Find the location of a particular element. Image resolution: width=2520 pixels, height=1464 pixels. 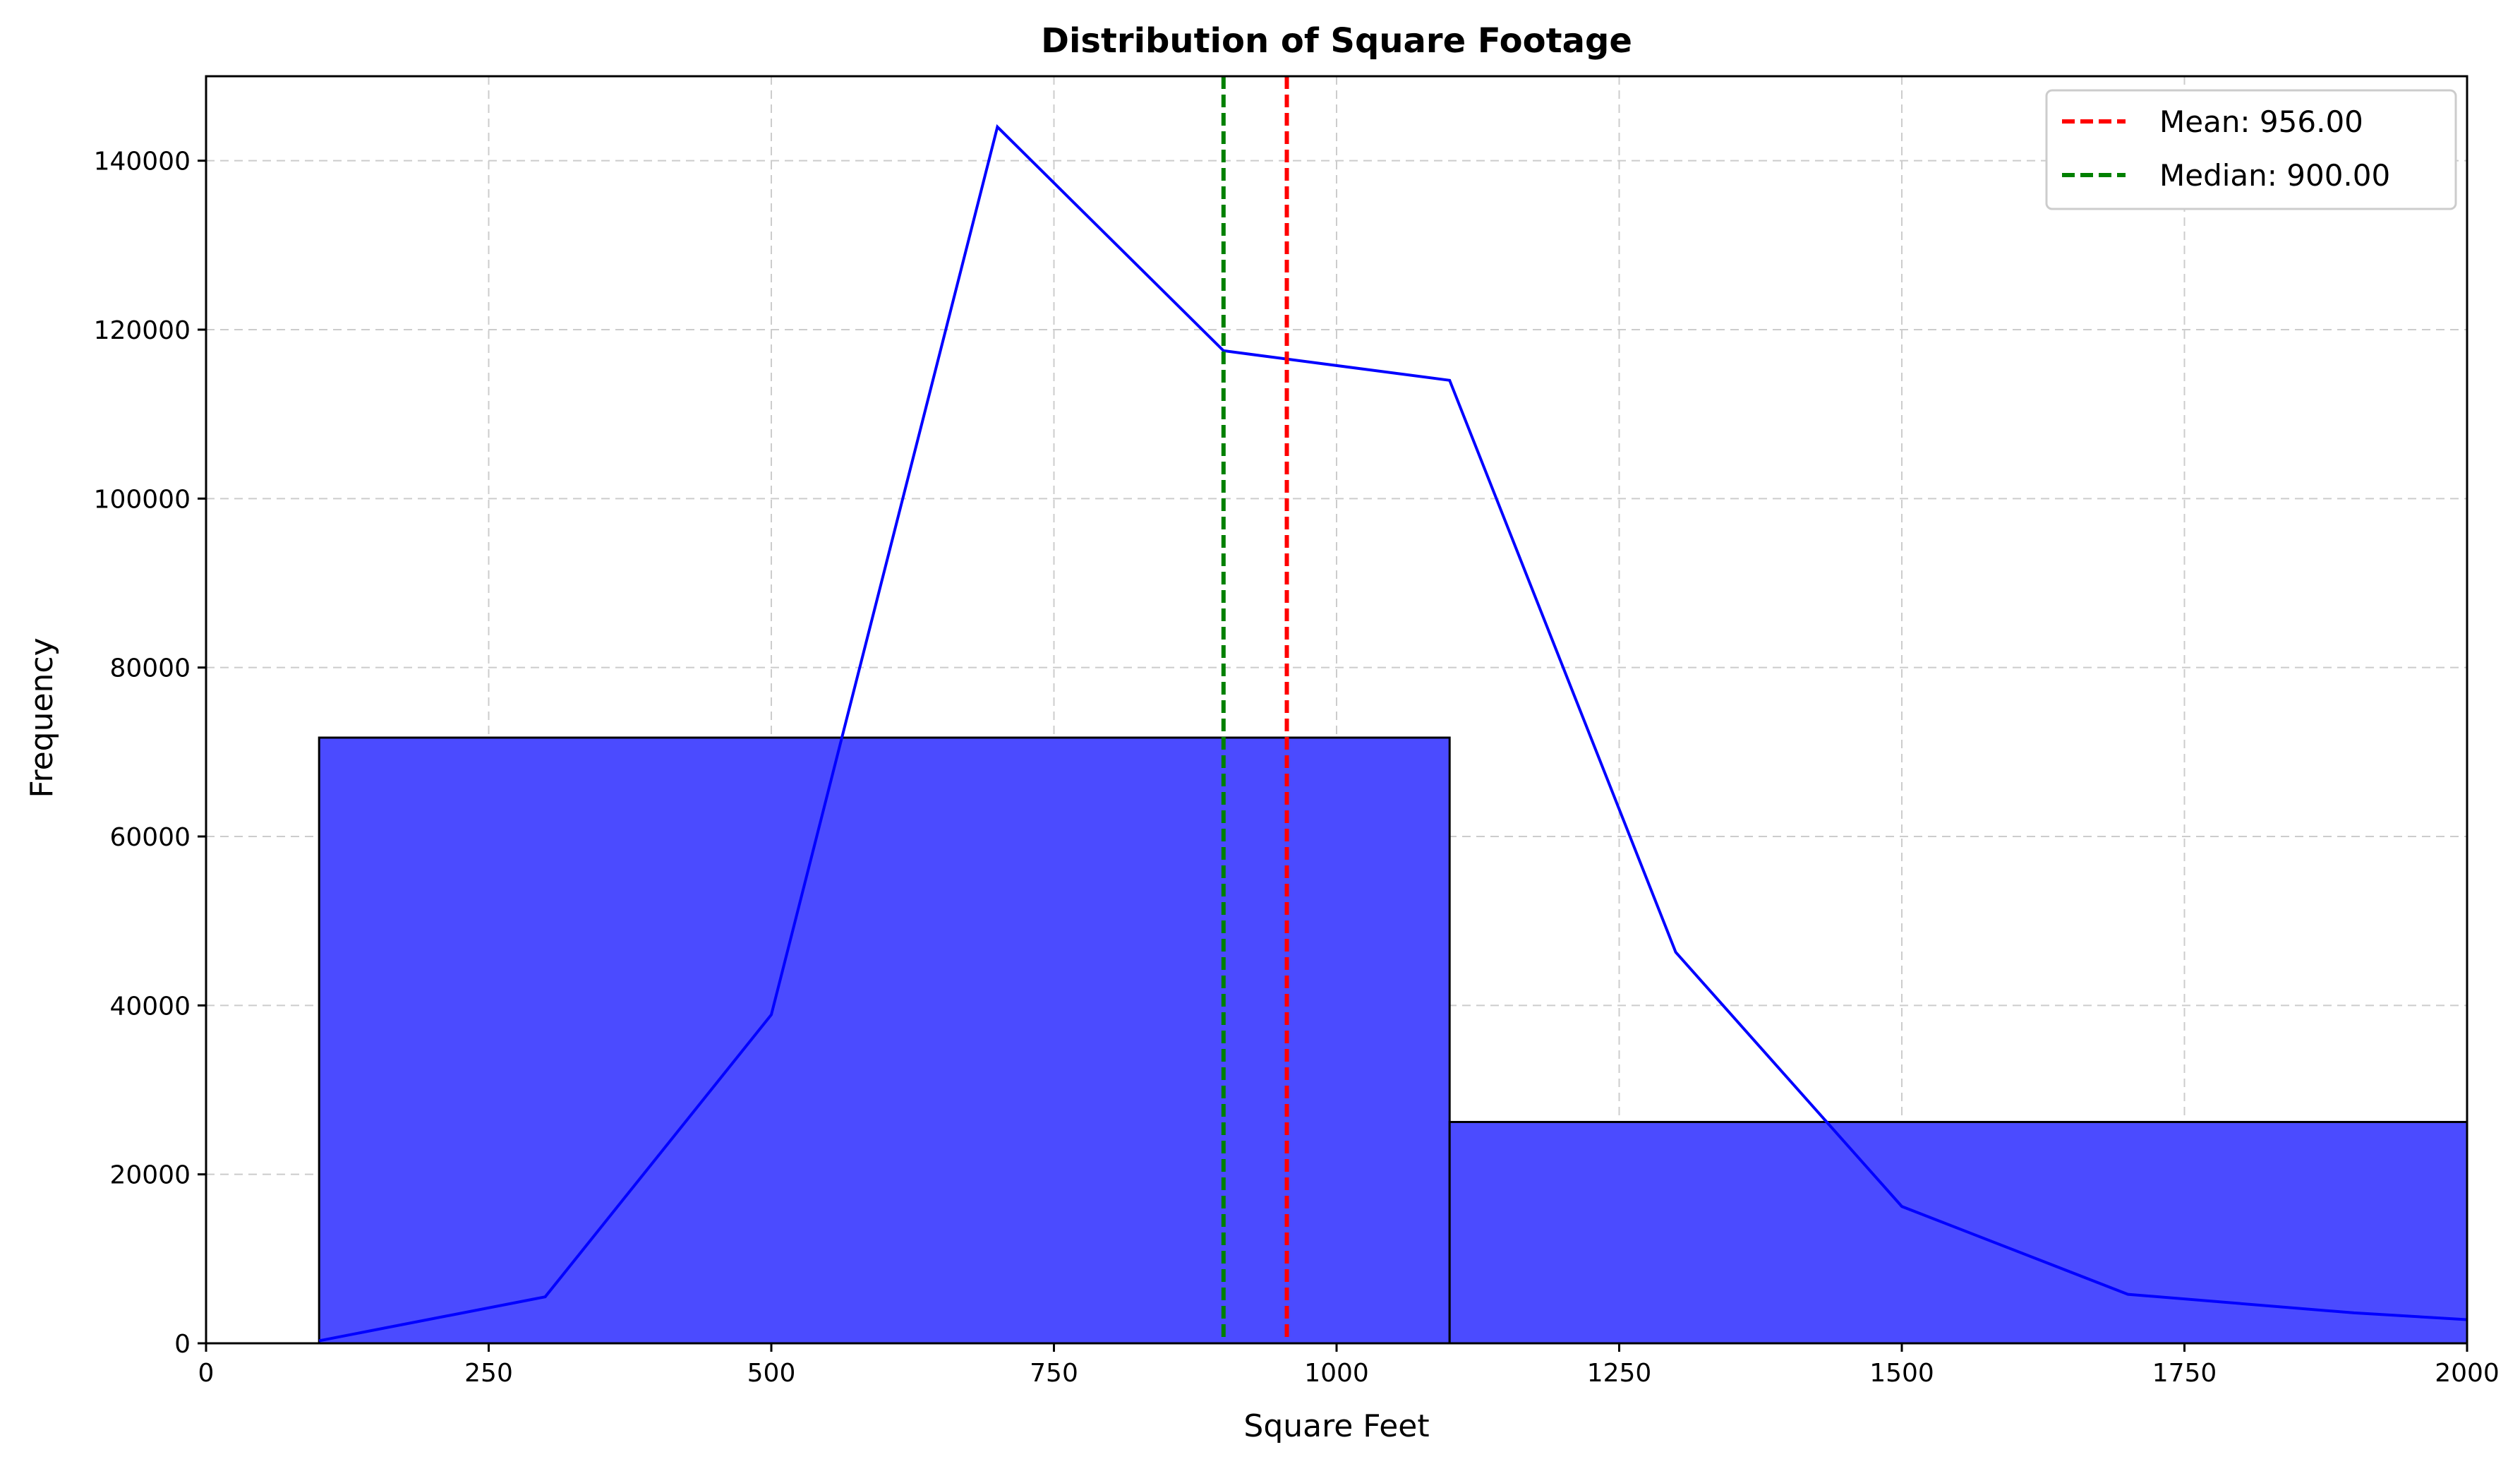

legend-mean-label: Mean: 956.00 is located at coordinates (2261, 122).